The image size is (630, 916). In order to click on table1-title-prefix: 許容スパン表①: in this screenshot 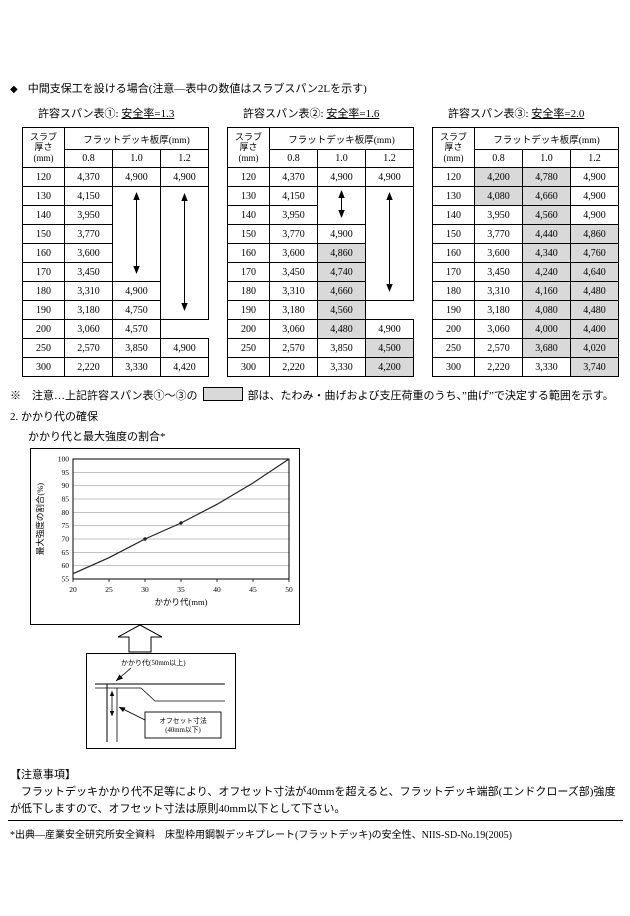, I will do `click(80, 114)`.